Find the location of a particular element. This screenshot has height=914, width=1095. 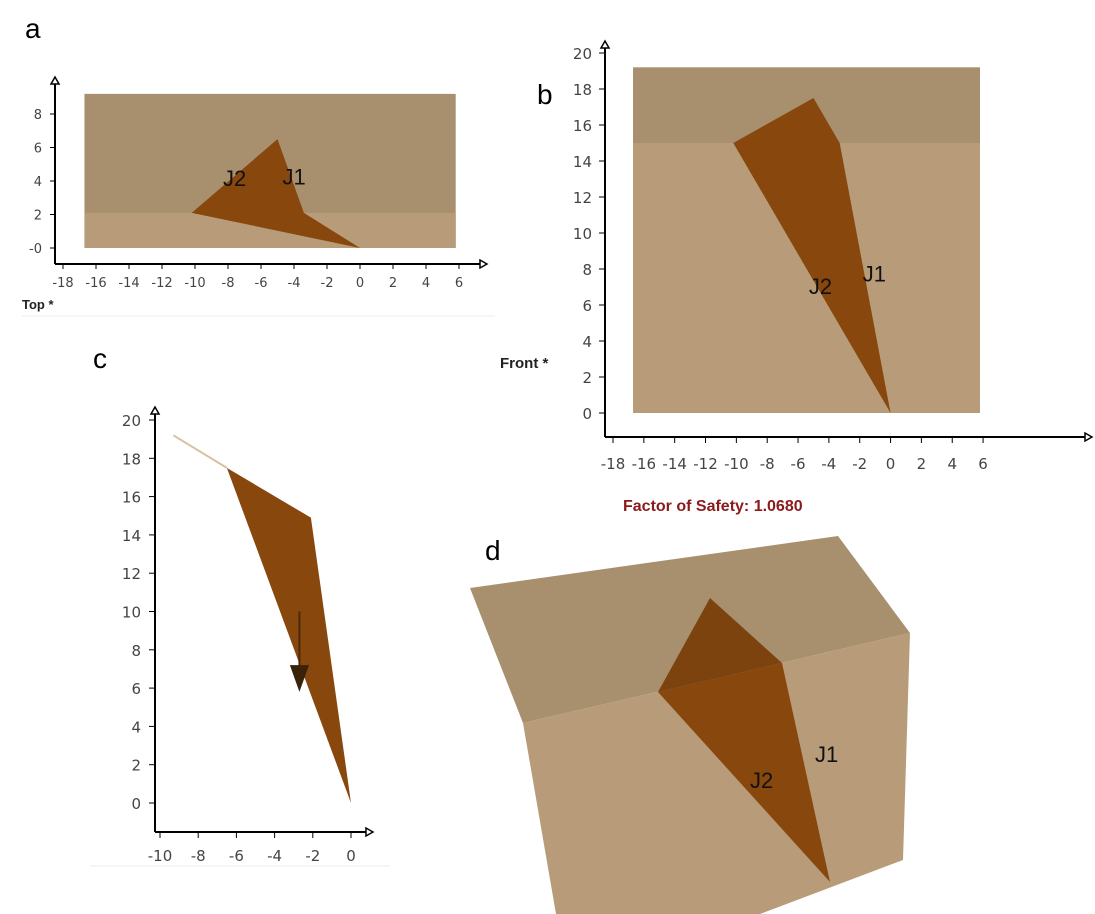

y-tick-label-a: 4 is located at coordinates (38, 182).